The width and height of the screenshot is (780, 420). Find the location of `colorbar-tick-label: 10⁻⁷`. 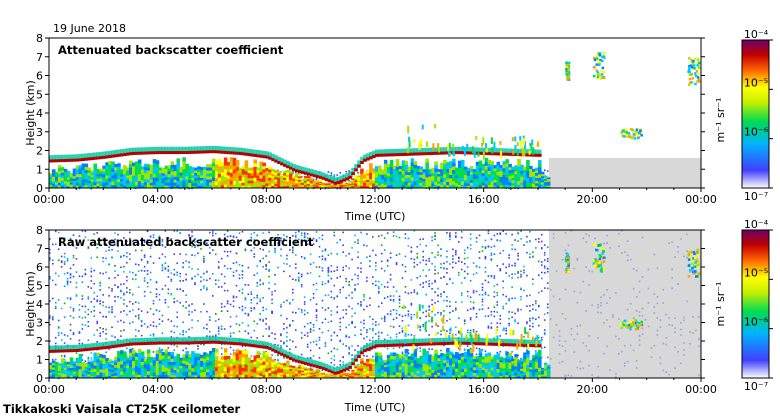

colorbar-tick-label: 10⁻⁷ is located at coordinates (756, 386).